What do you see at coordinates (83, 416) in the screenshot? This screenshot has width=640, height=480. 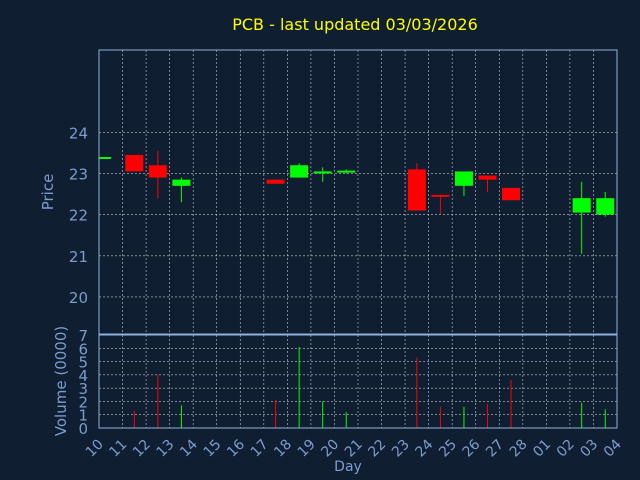 I see `volume-tick-label: 1` at bounding box center [83, 416].